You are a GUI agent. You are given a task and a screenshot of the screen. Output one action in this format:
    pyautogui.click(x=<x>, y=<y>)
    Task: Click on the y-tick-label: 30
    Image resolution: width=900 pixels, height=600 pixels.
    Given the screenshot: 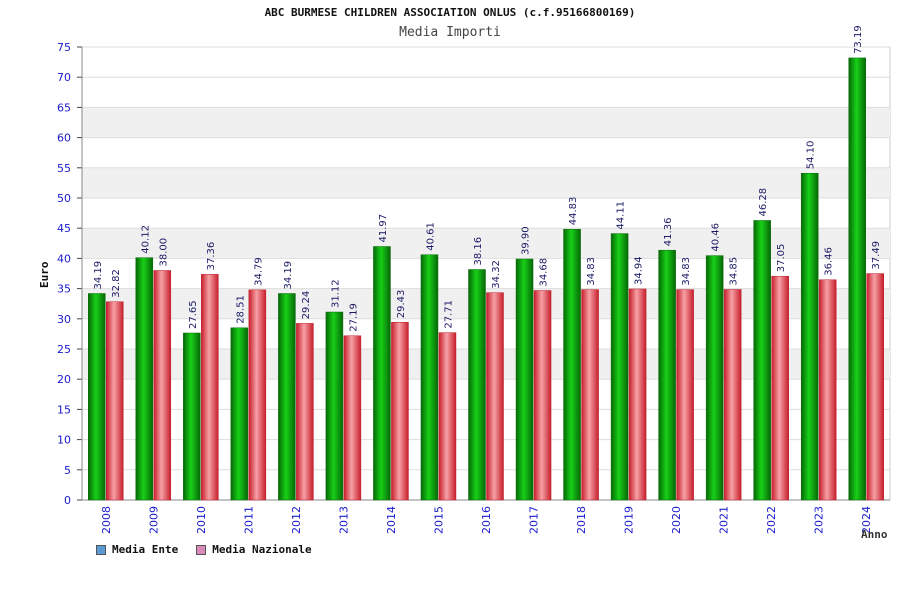 What is the action you would take?
    pyautogui.click(x=64, y=319)
    